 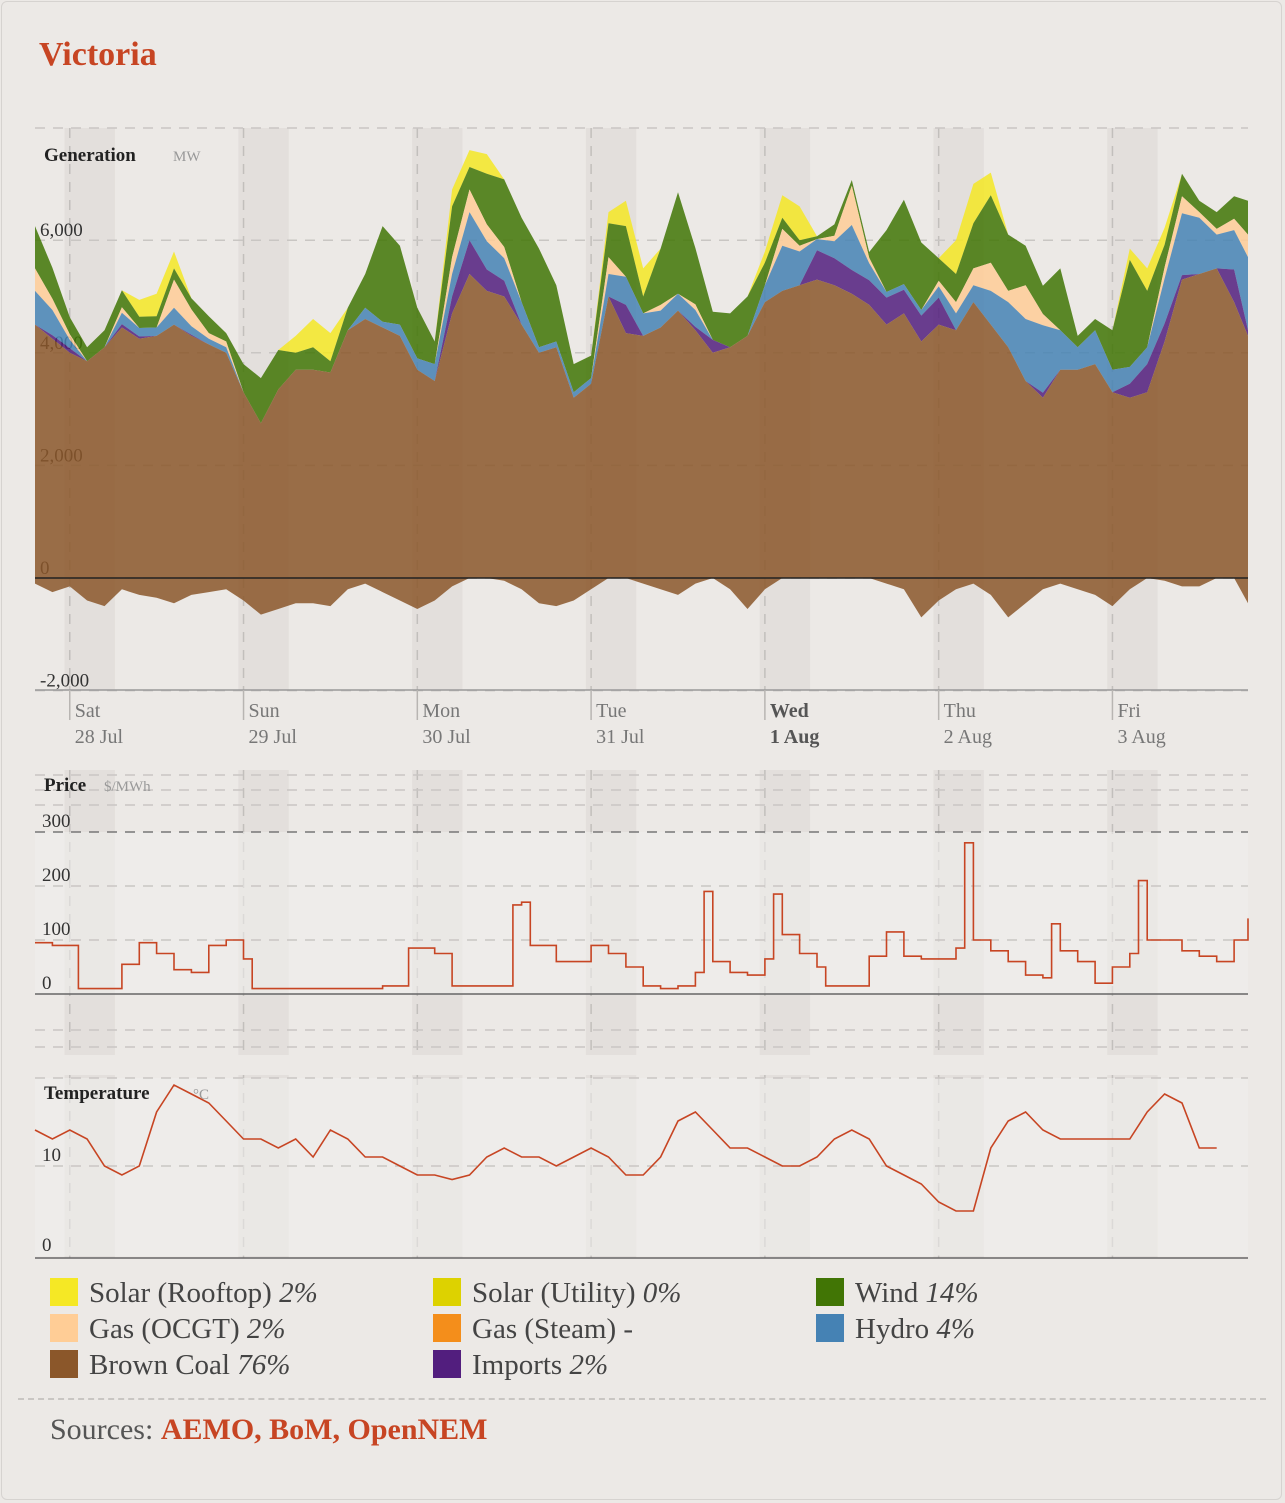 I want to click on legend-label: Wind, so click(x=890, y=1293).